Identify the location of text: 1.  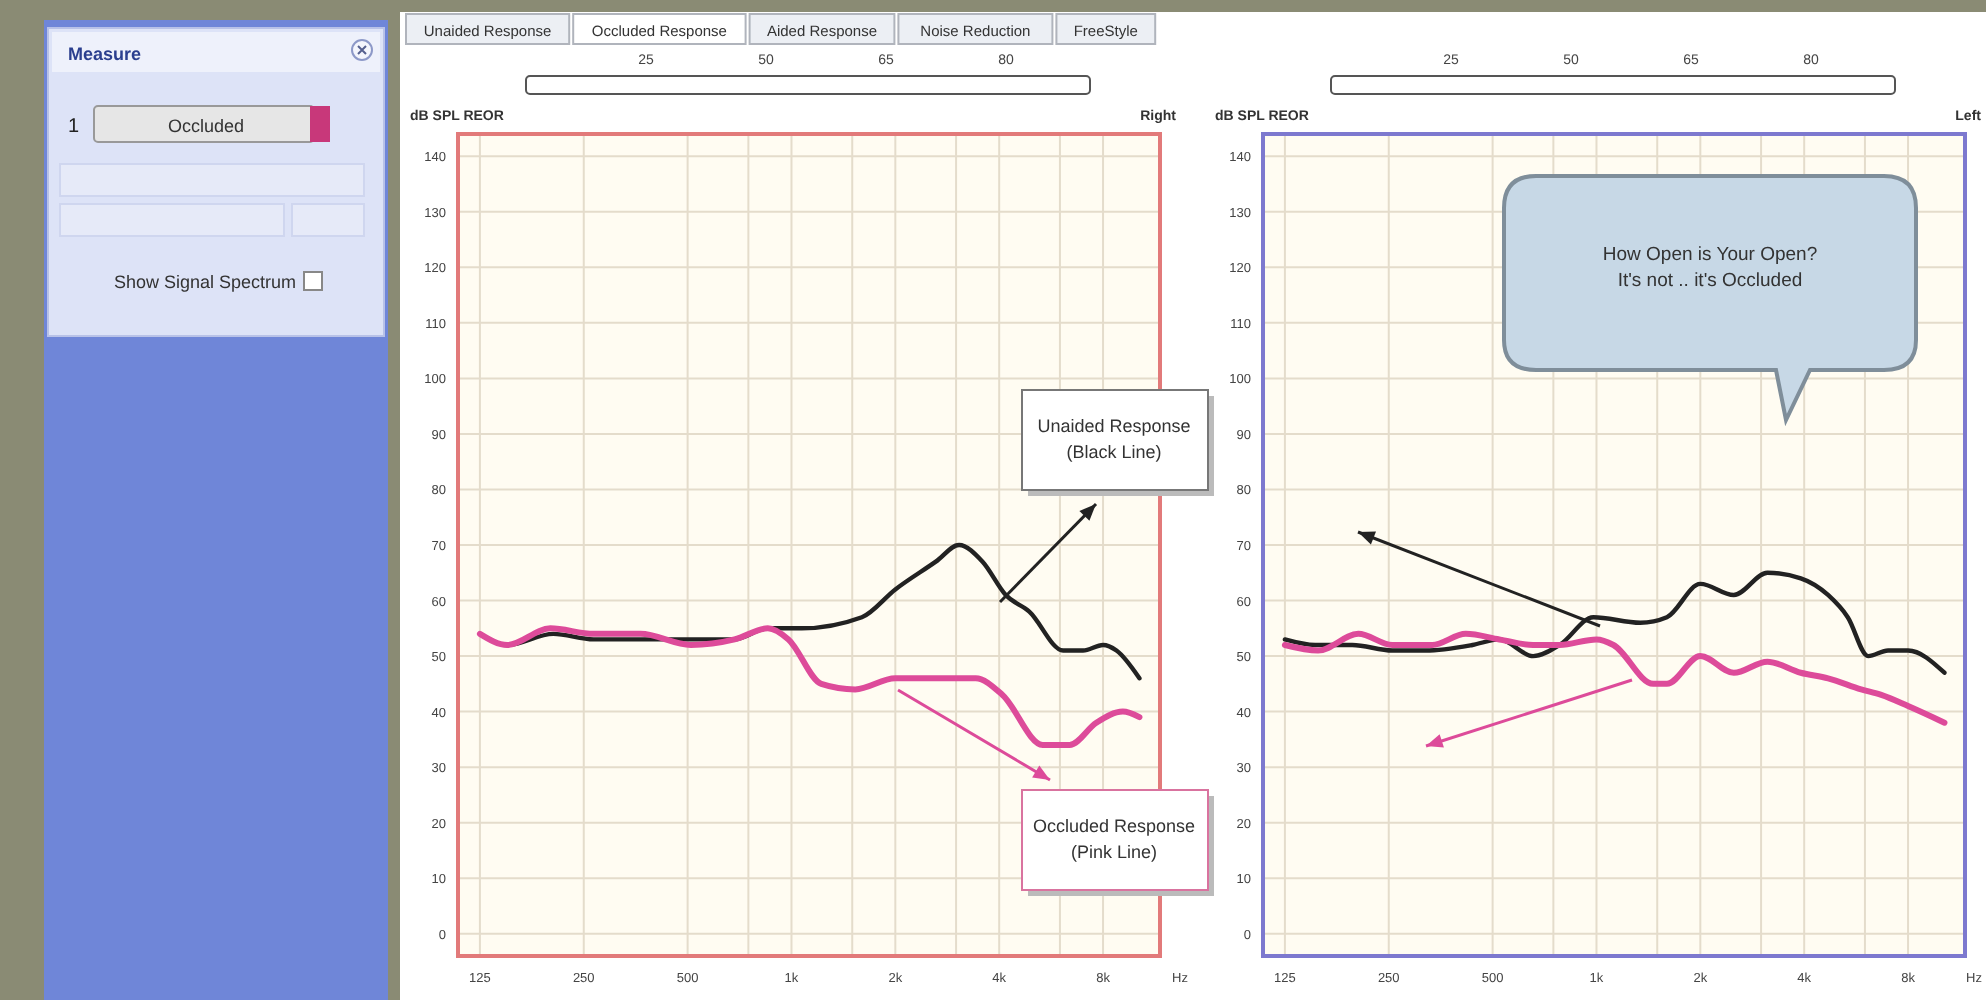
(74, 127).